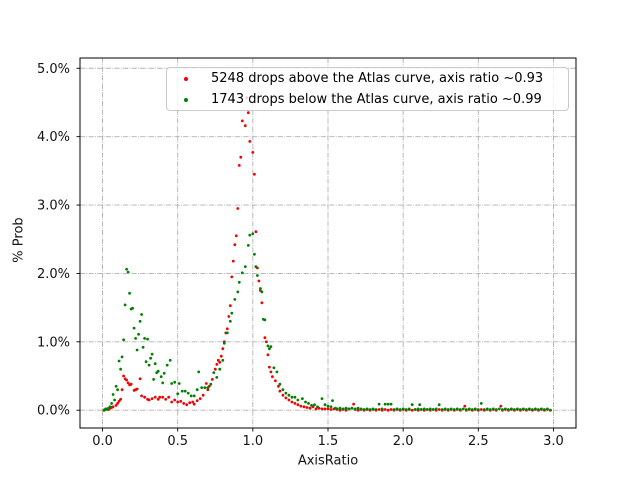  I want to click on y-tick-label: 1.0%, so click(53, 342).